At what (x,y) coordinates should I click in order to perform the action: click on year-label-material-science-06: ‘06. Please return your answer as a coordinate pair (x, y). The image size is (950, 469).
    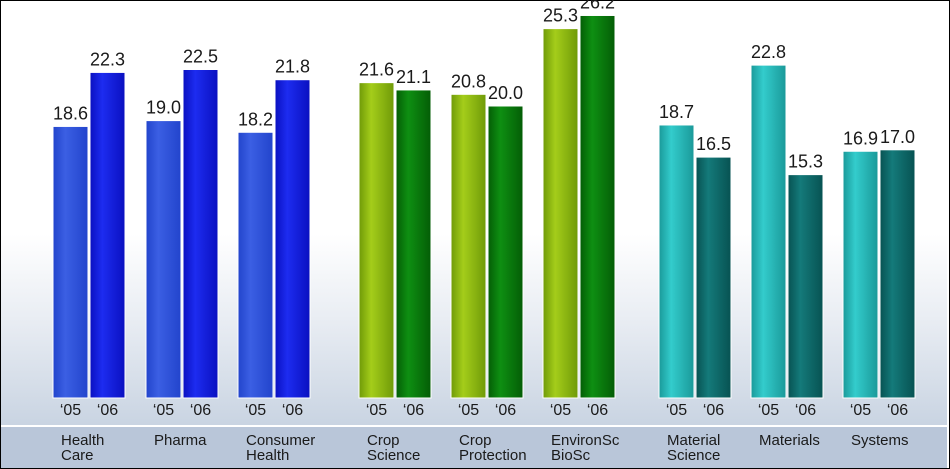
    Looking at the image, I should click on (713, 410).